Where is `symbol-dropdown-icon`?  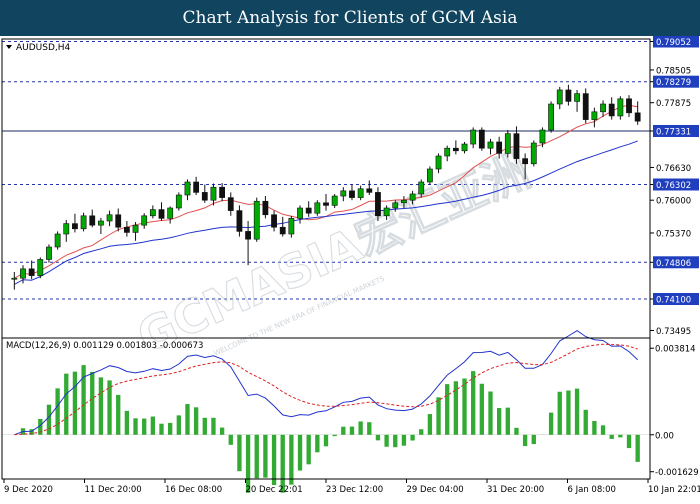 symbol-dropdown-icon is located at coordinates (9, 47).